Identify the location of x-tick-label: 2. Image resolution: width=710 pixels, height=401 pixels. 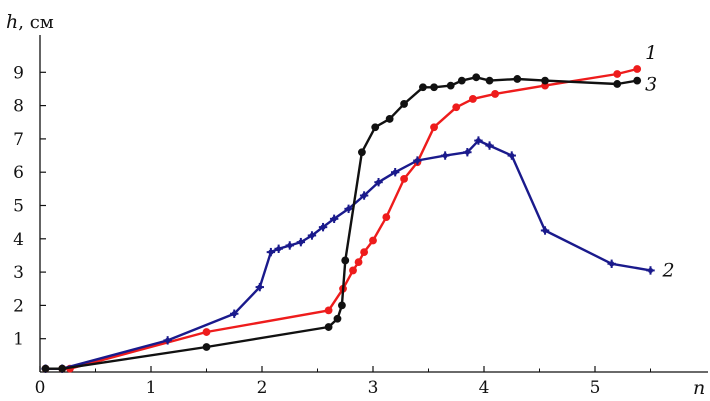
(262, 388).